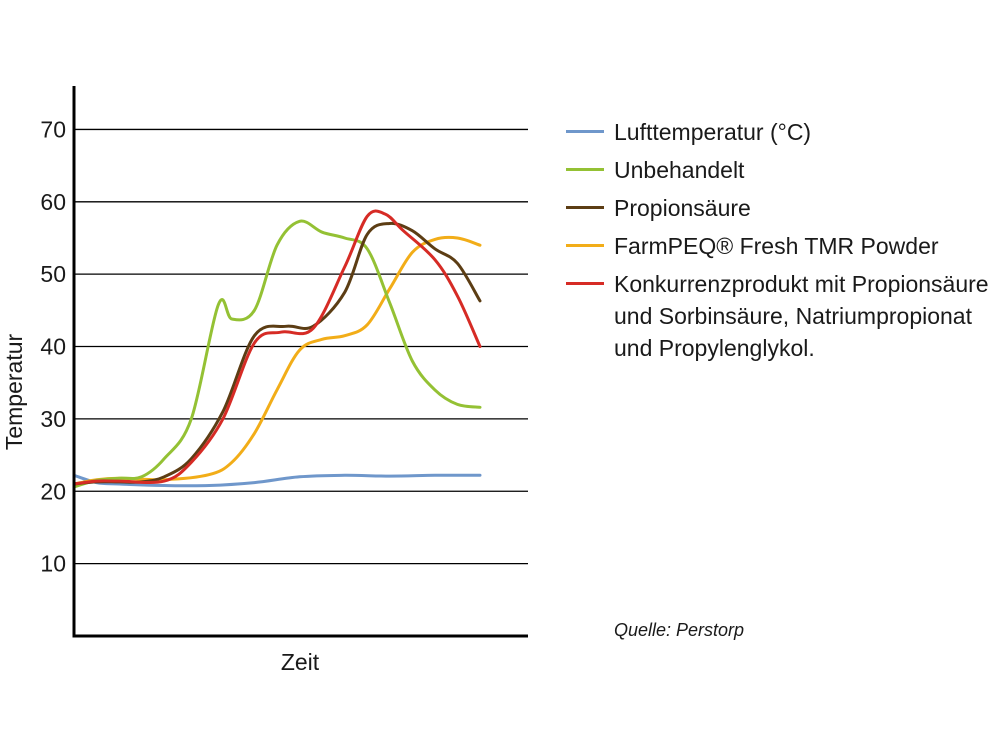 The image size is (1000, 750). What do you see at coordinates (53, 129) in the screenshot?
I see `y-tick-label: 70` at bounding box center [53, 129].